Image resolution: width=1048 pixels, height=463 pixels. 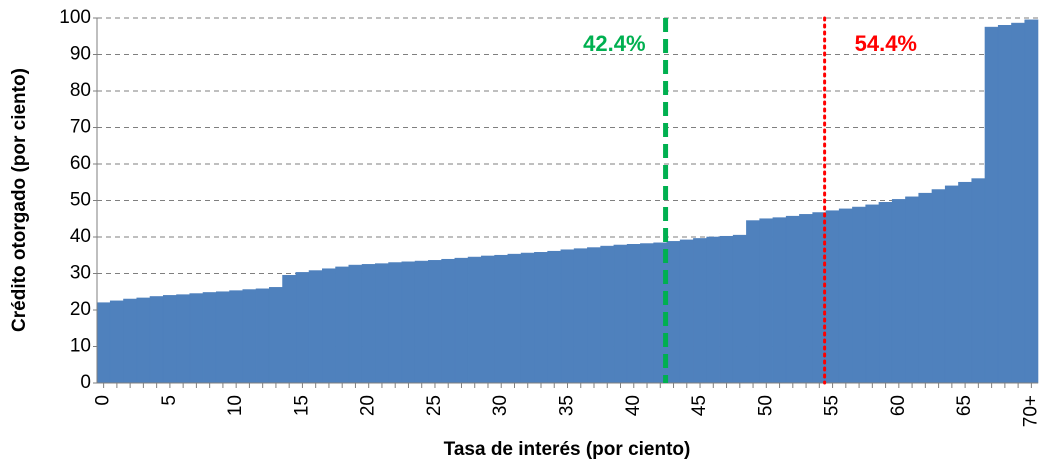 I want to click on reference-label: 42.4%, so click(x=614, y=43).